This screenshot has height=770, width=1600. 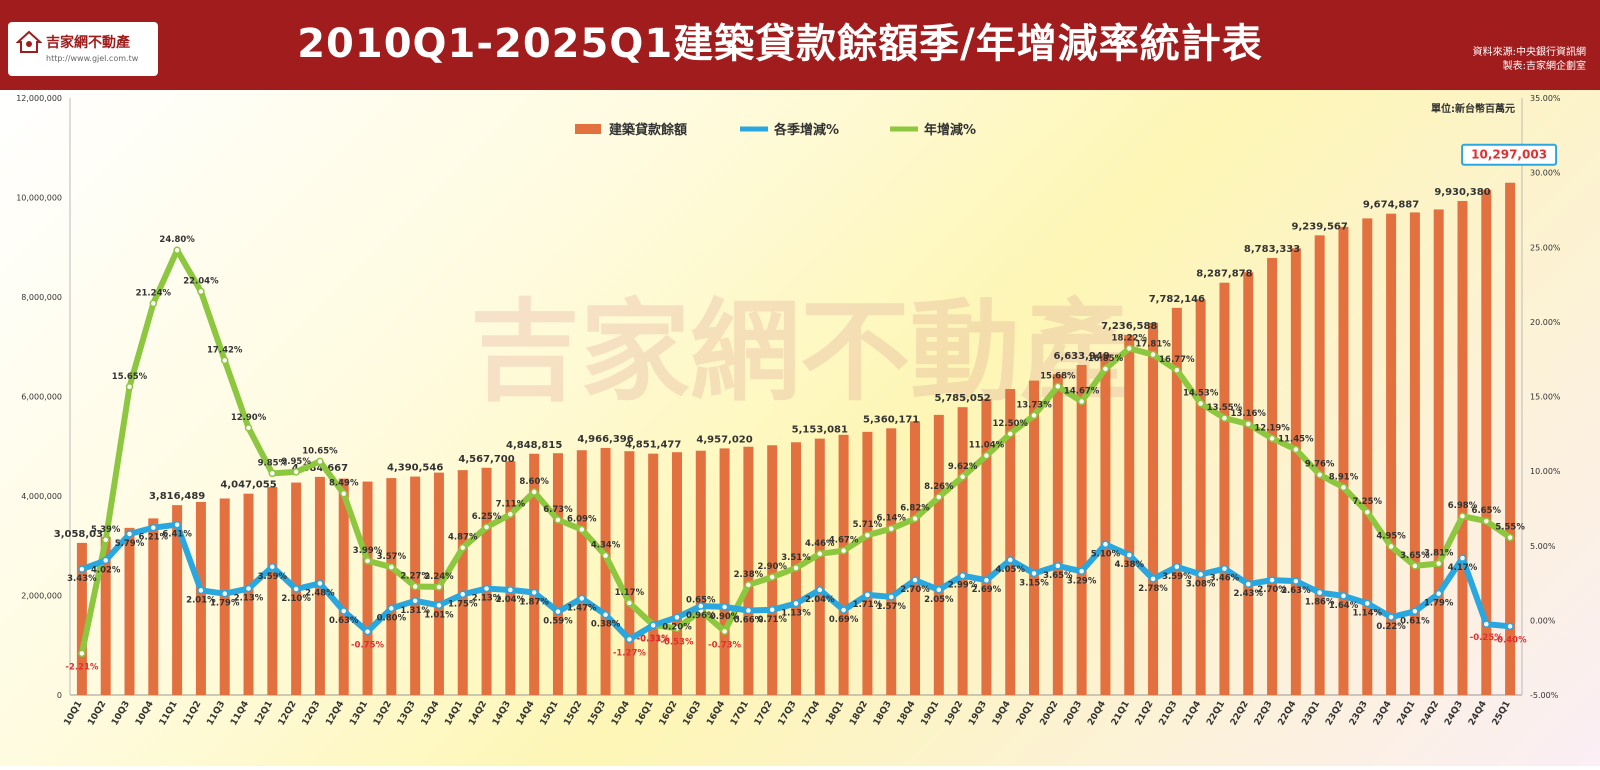 What do you see at coordinates (1391, 627) in the screenshot?
I see `qoq-value-label: 0.22%` at bounding box center [1391, 627].